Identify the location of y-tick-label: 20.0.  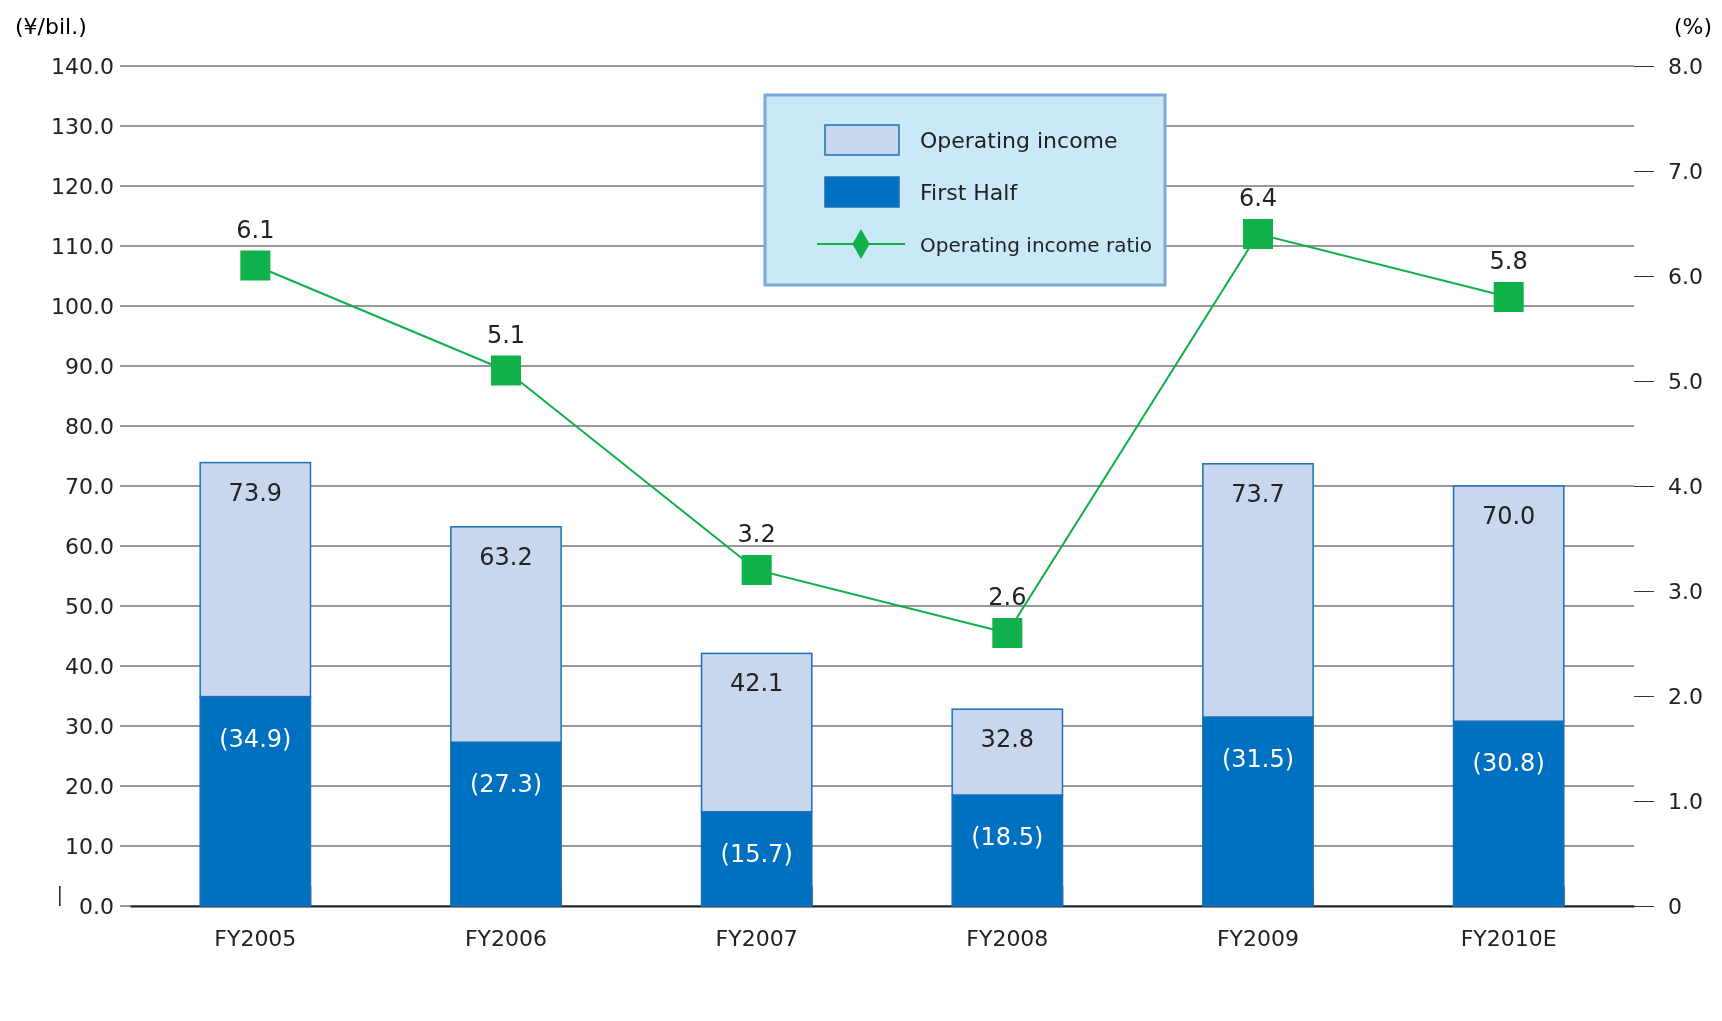
(89, 786).